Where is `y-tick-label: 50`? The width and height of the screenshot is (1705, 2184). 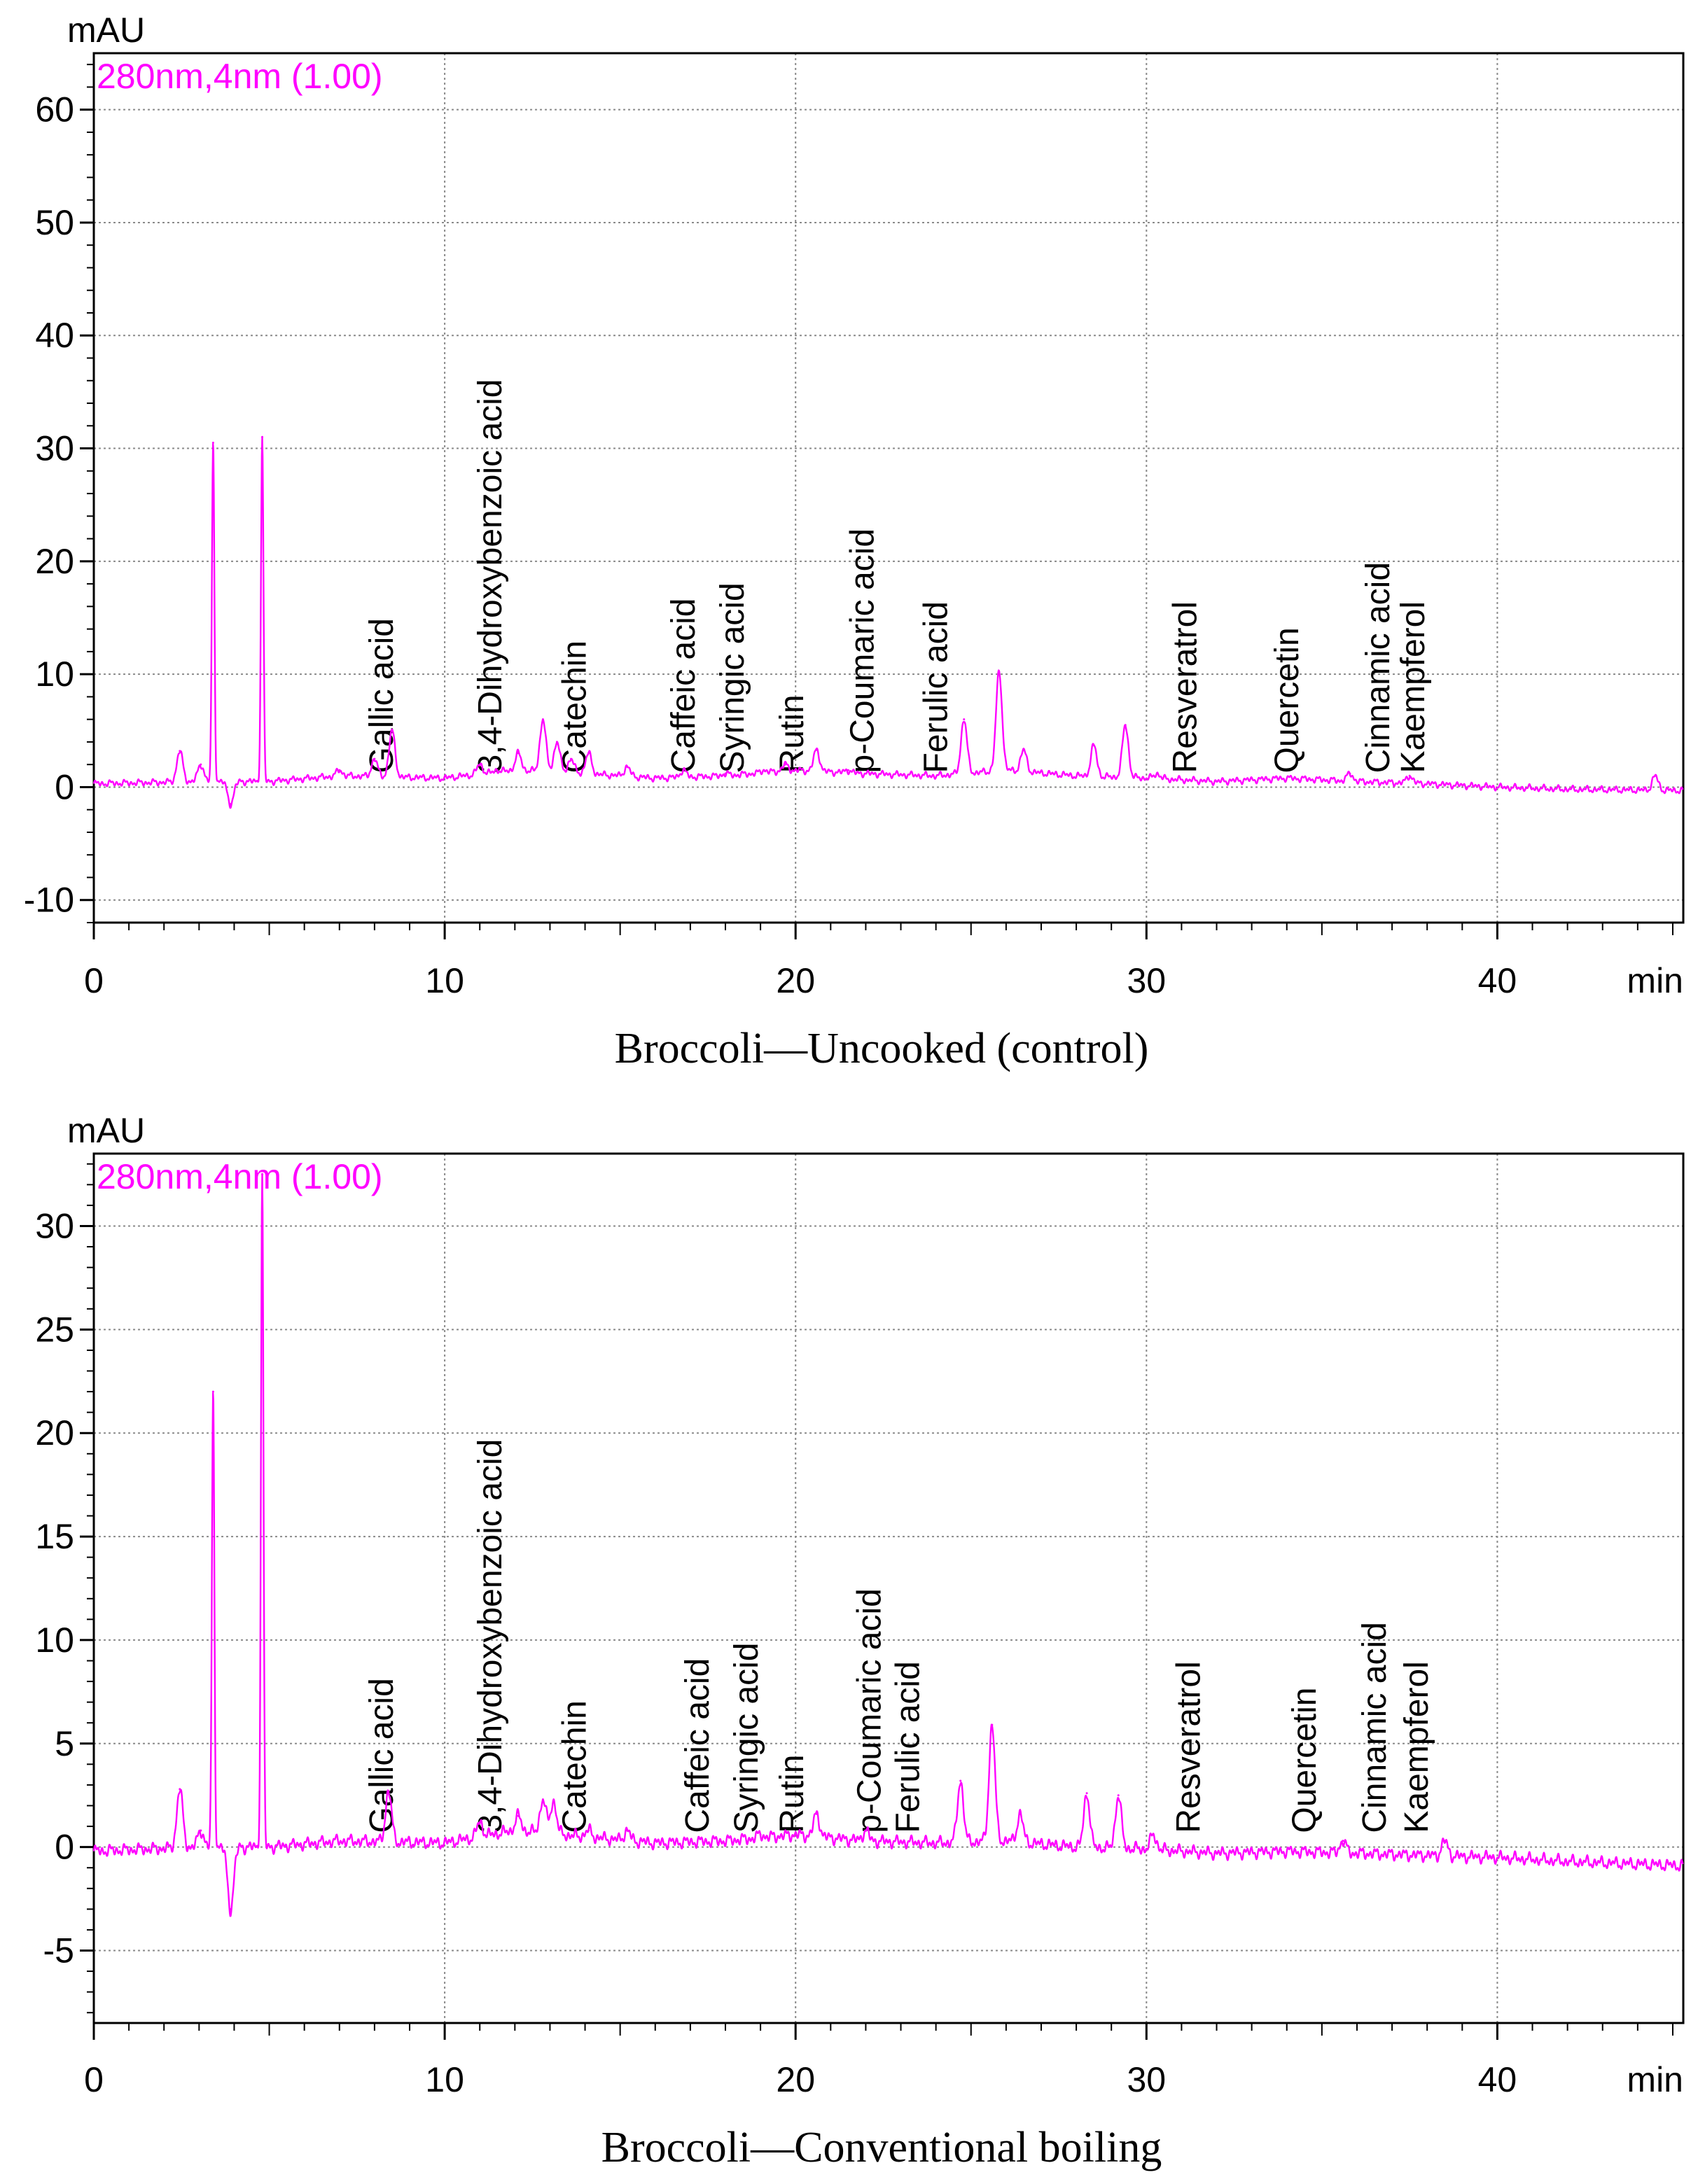
y-tick-label: 50 is located at coordinates (55, 222).